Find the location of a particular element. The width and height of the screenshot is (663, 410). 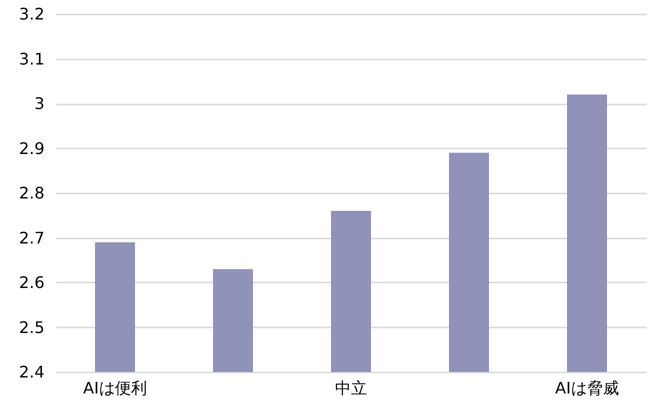

y-tick-label: 2.6 is located at coordinates (31, 282).